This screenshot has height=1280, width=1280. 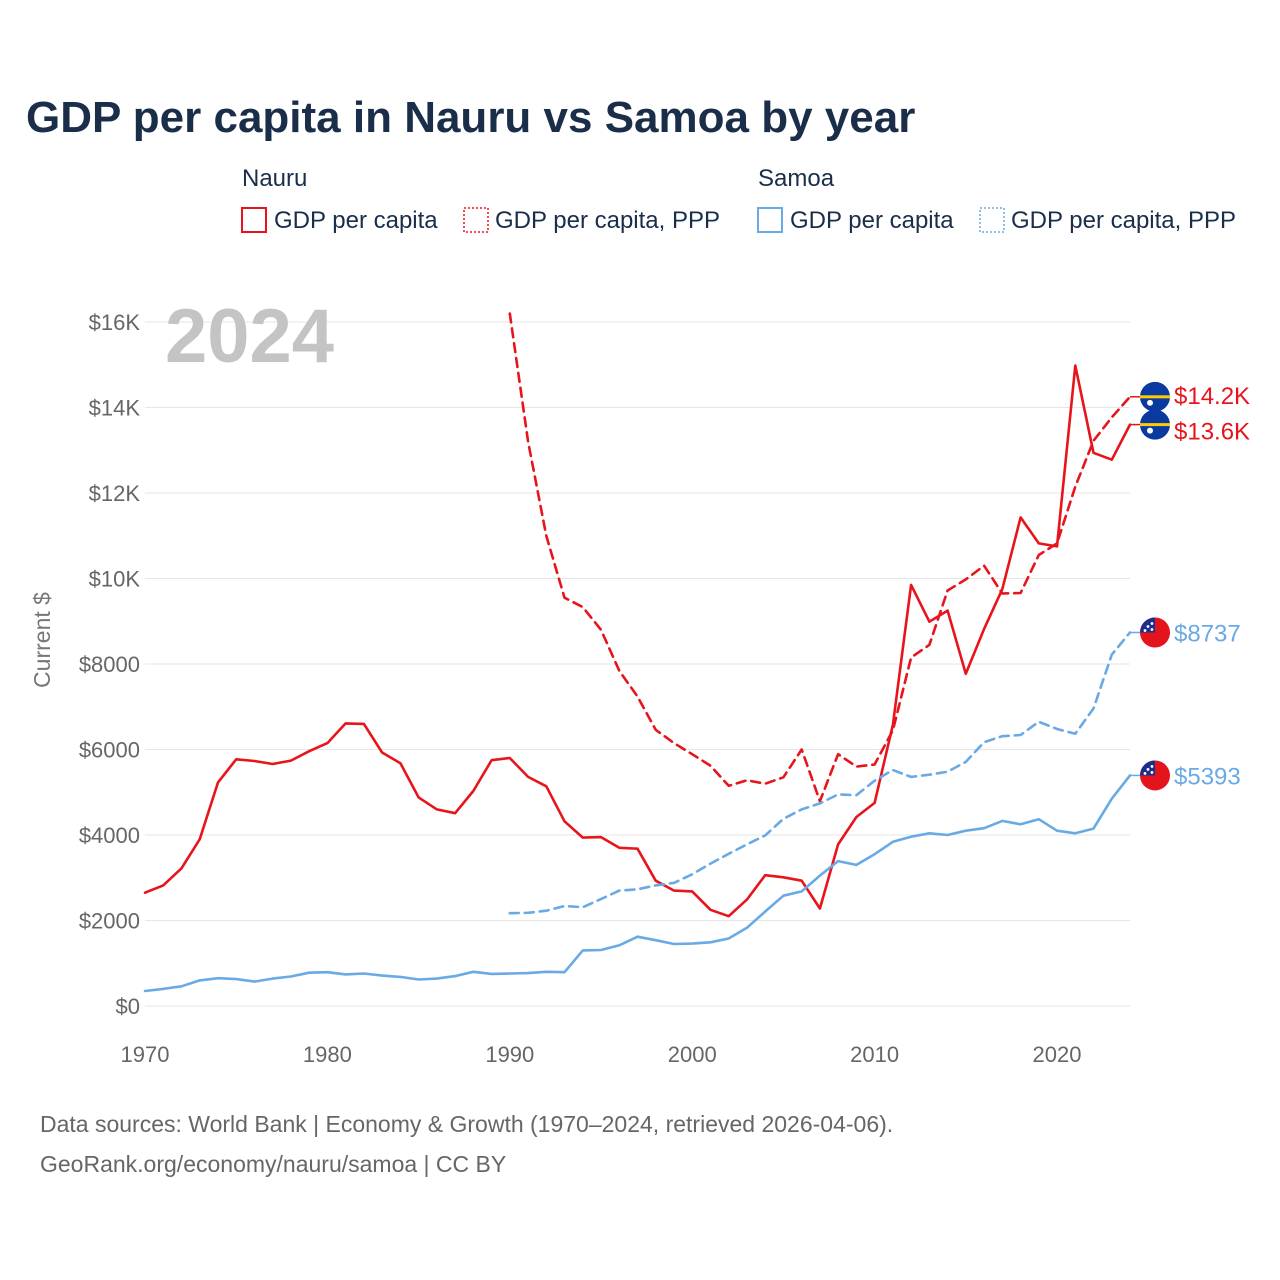 What do you see at coordinates (128, 1006) in the screenshot?
I see `y-tick-label: $0` at bounding box center [128, 1006].